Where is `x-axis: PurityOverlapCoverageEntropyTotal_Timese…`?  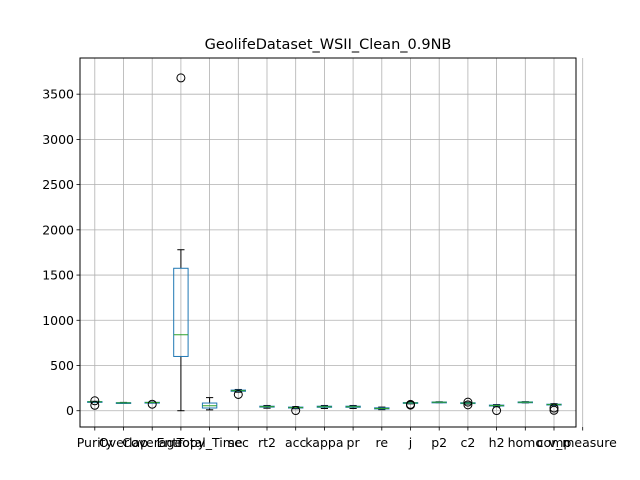
x-axis: PurityOverlapCoverageEntropyTotal_Timese… is located at coordinates (347, 438).